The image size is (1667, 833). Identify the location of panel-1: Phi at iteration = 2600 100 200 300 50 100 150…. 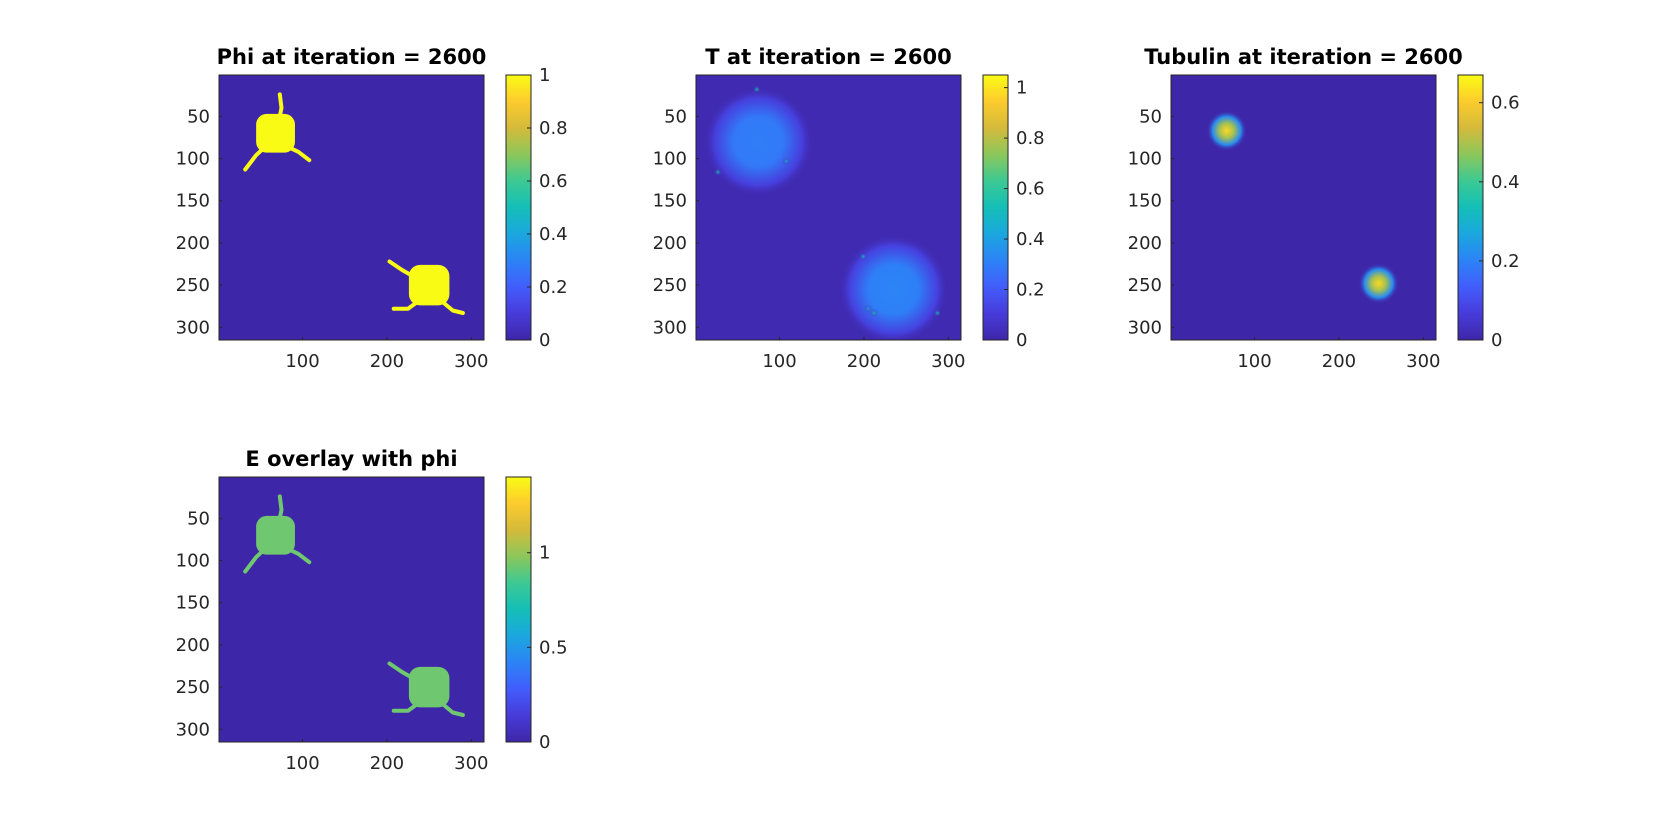
(372, 208).